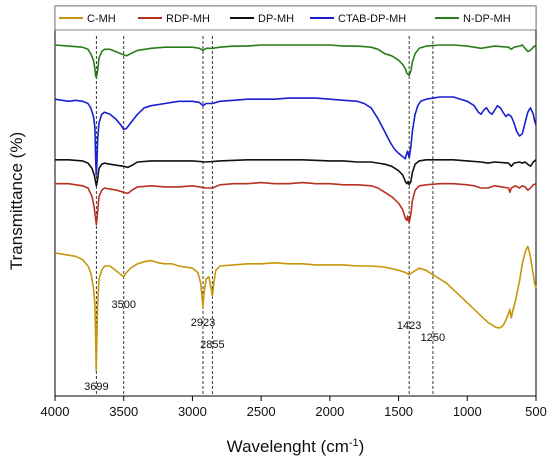 The width and height of the screenshot is (550, 462). What do you see at coordinates (362, 446) in the screenshot?
I see `x-axis-title-suffix: )` at bounding box center [362, 446].